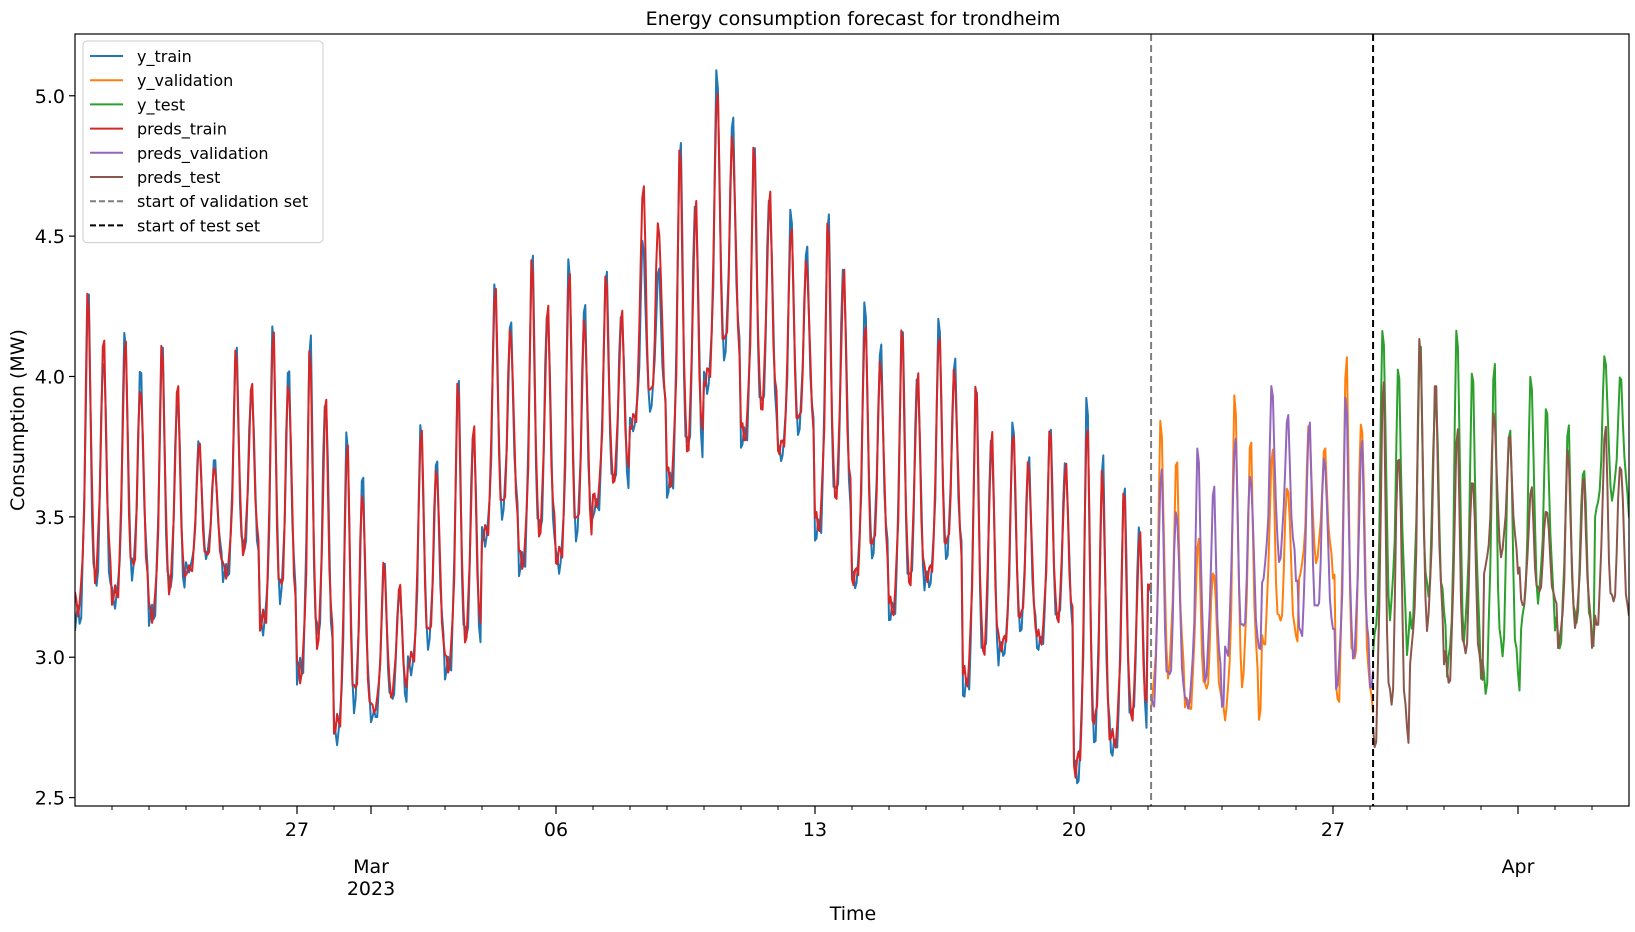  I want to click on legend-item: start of test set, so click(175, 225).